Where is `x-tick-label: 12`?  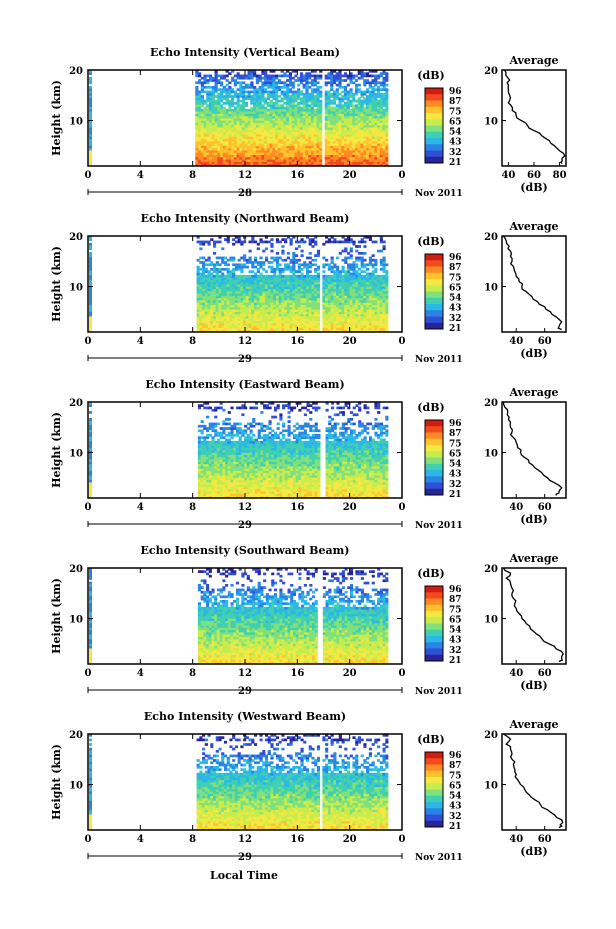
x-tick-label: 12 is located at coordinates (245, 175).